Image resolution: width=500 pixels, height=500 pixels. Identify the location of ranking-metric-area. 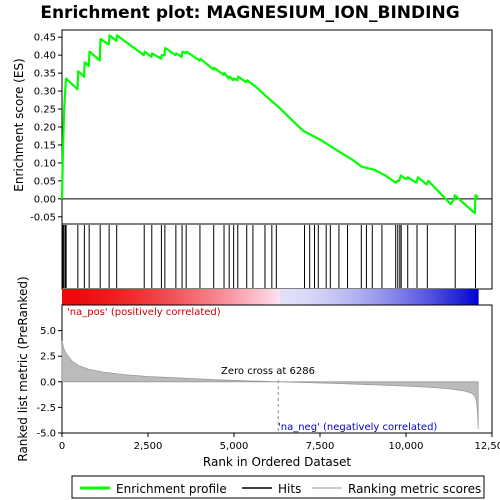
(270, 384).